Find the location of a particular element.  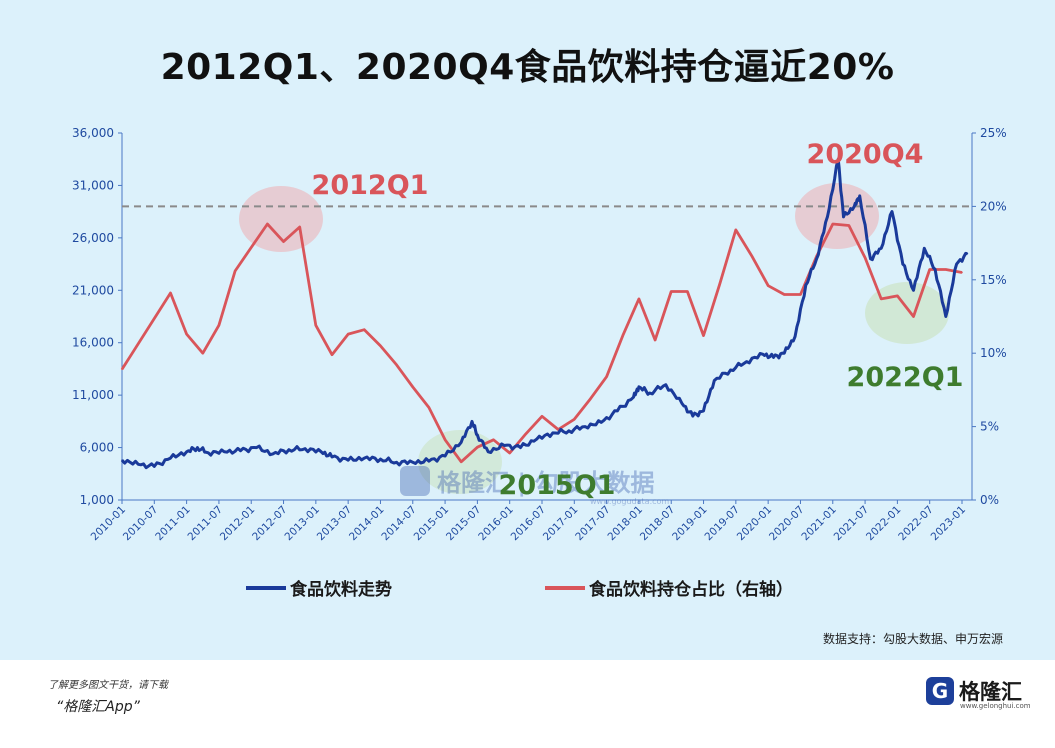

right-tick-label: 10% is located at coordinates (993, 353).